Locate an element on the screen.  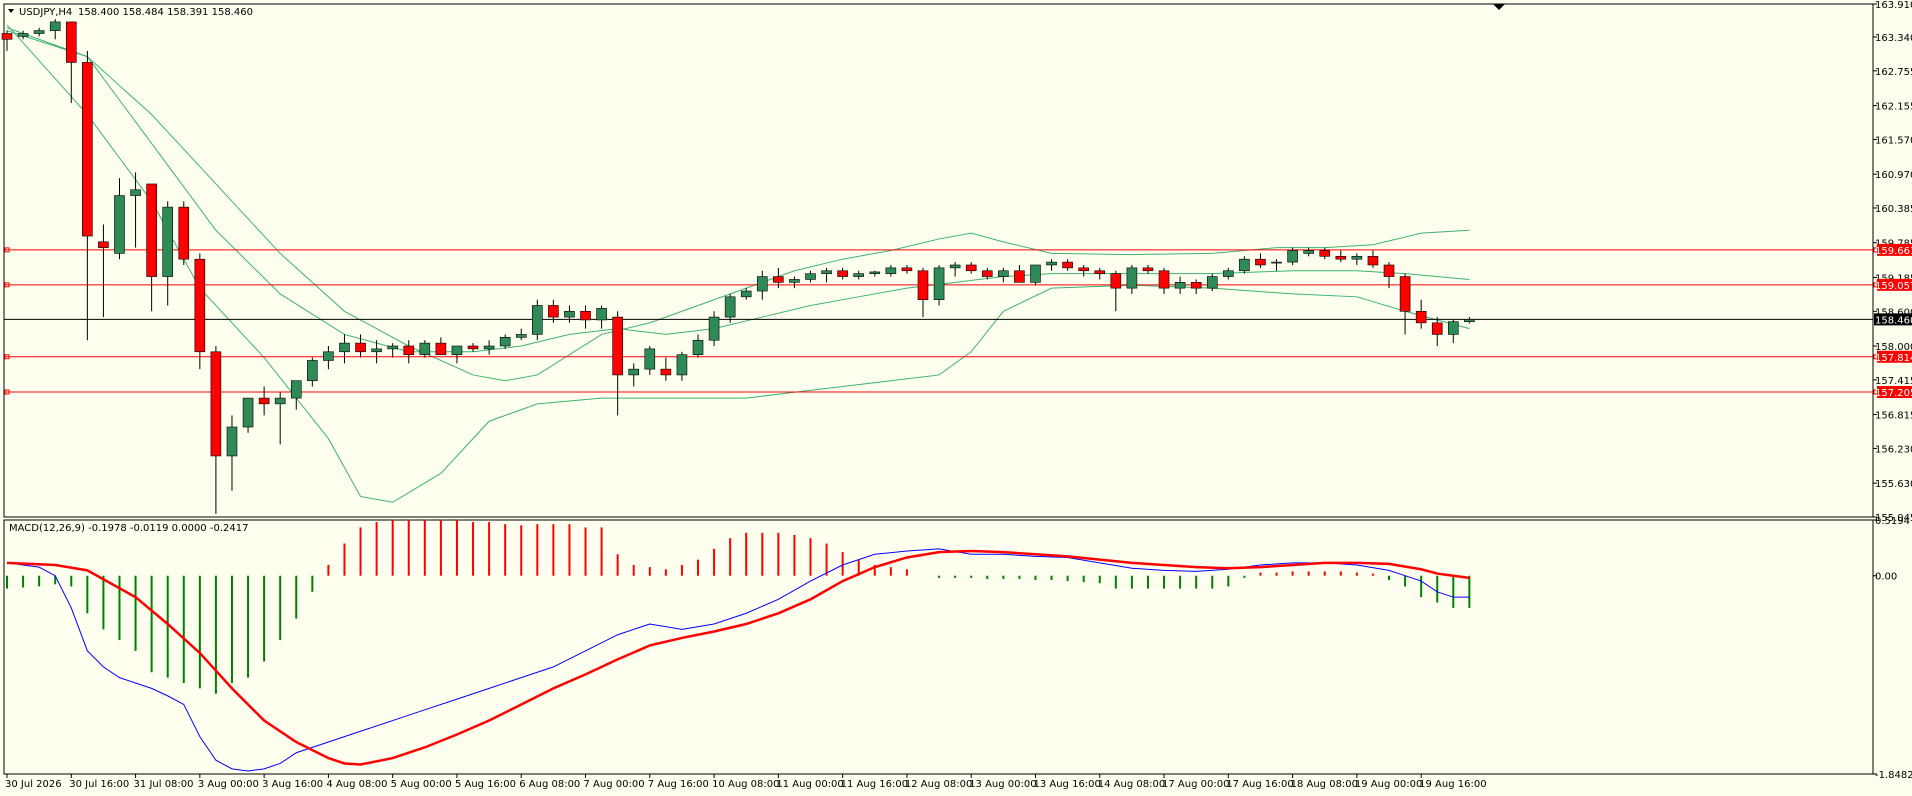
level-label: 157.205 is located at coordinates (1893, 393).